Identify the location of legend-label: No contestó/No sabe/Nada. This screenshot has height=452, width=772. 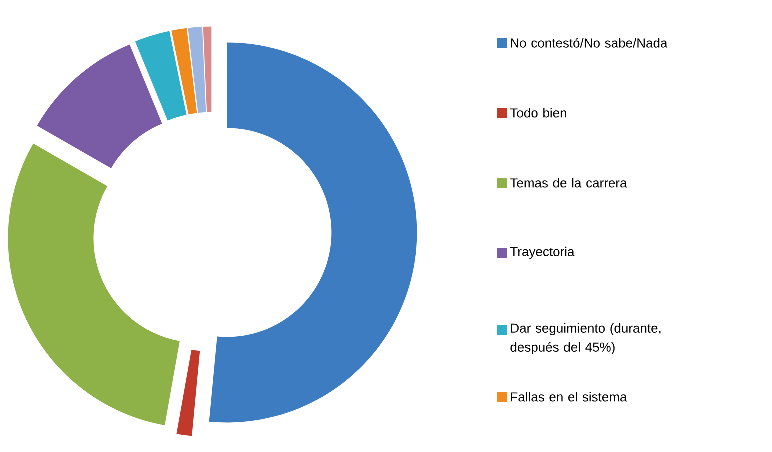
(589, 43).